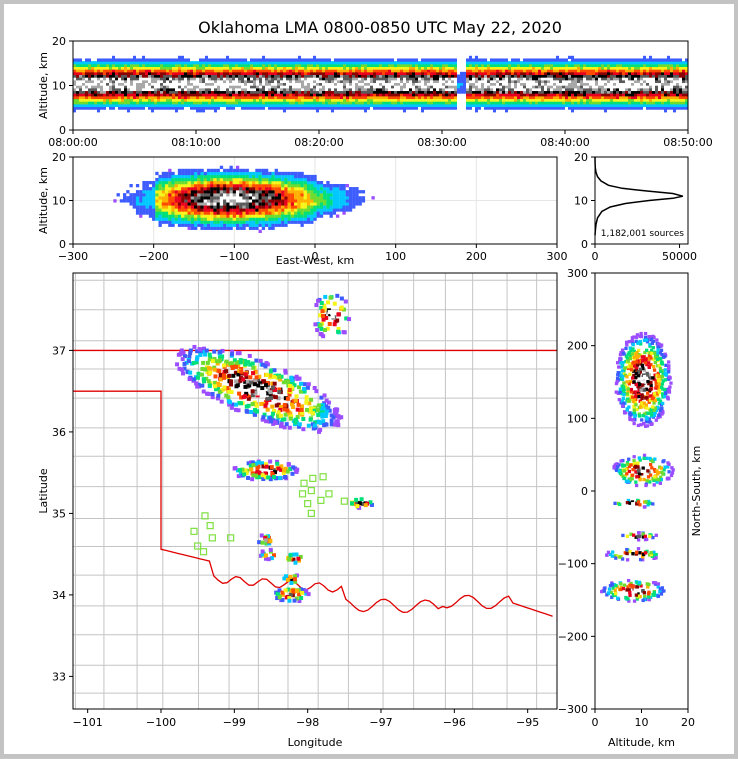 This screenshot has width=738, height=759. Describe the element at coordinates (59, 86) in the screenshot. I see `y-tick-label: 10` at that location.